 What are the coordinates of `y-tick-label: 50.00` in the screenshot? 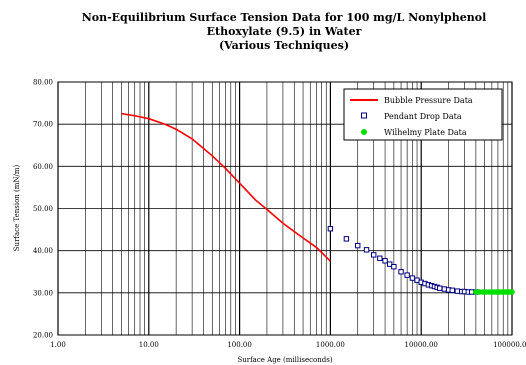 It's located at (43, 209).